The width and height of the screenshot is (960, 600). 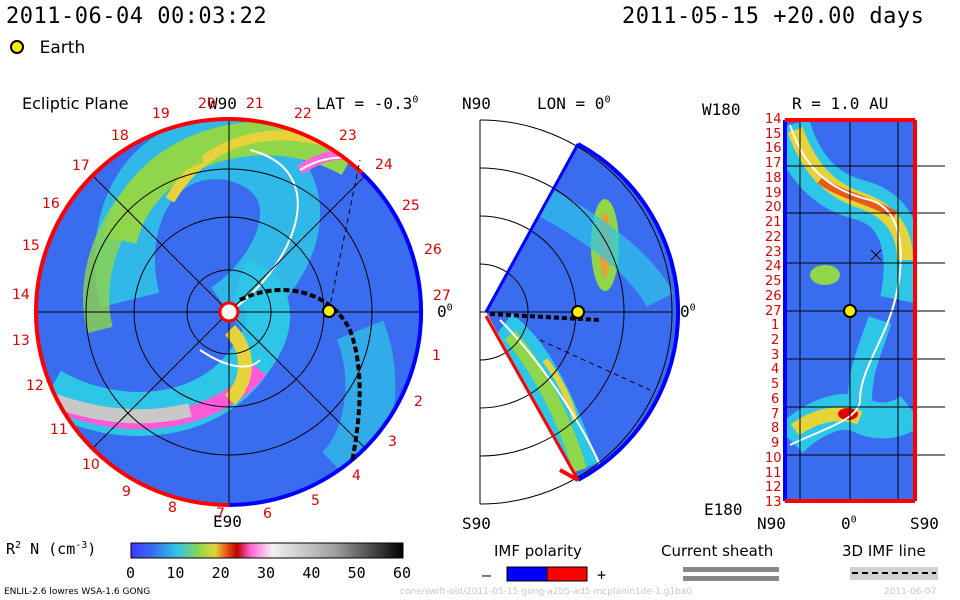 I want to click on imf-line-meridional, so click(x=545, y=317).